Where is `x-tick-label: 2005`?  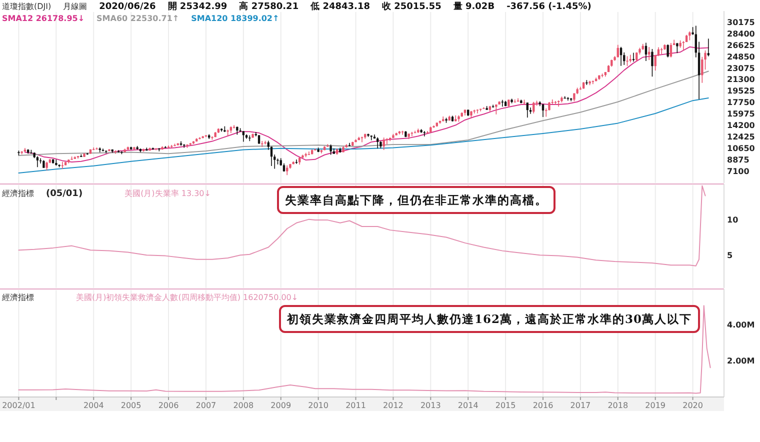
x-tick-label: 2005 is located at coordinates (131, 405).